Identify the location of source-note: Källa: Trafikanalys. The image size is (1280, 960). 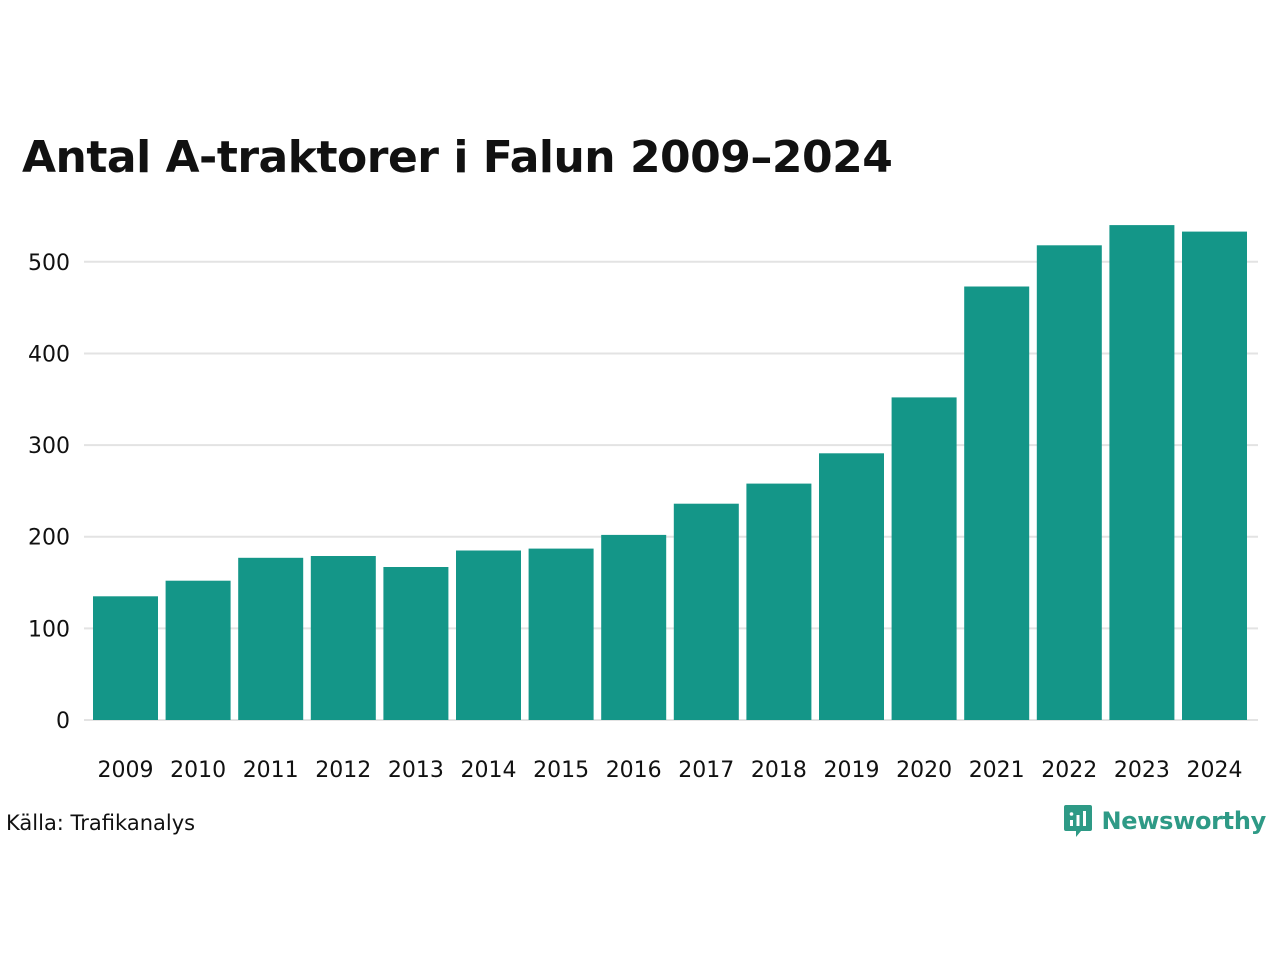
(101, 823).